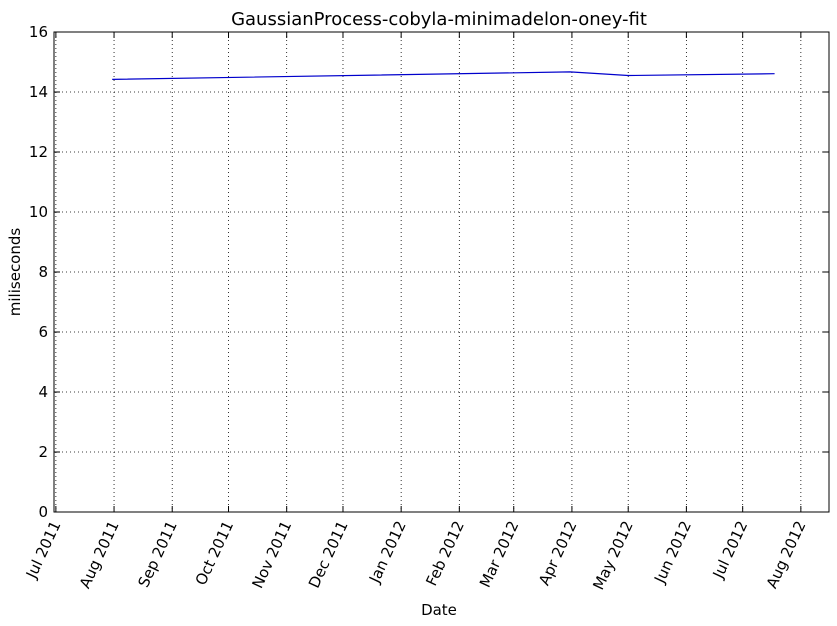 This screenshot has height=626, width=837. I want to click on y-tick-label: 0, so click(43, 512).